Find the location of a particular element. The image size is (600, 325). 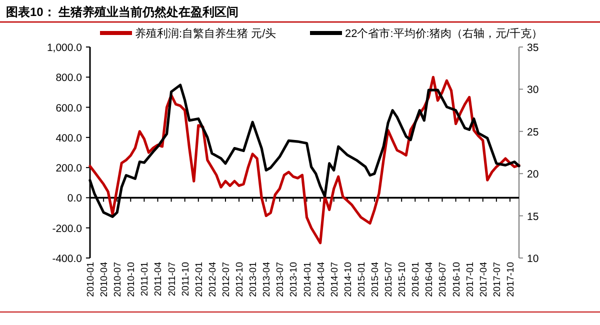

y-tick-label: 600.0 is located at coordinates (69, 108).